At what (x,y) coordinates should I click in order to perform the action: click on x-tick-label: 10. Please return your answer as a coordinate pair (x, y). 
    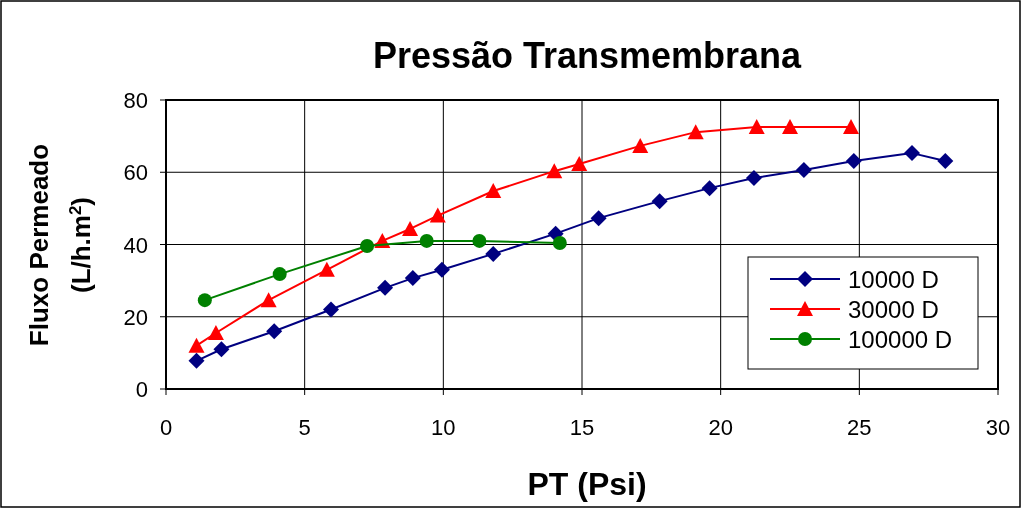
    Looking at the image, I should click on (443, 427).